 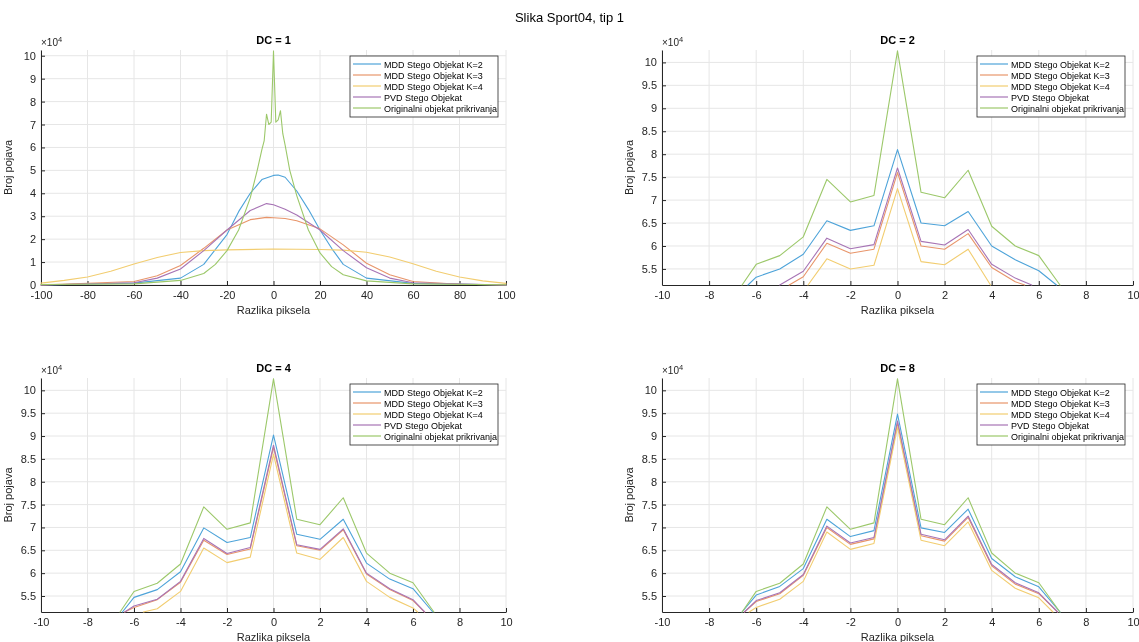 I want to click on x-tick-label: 20, so click(x=320, y=294).